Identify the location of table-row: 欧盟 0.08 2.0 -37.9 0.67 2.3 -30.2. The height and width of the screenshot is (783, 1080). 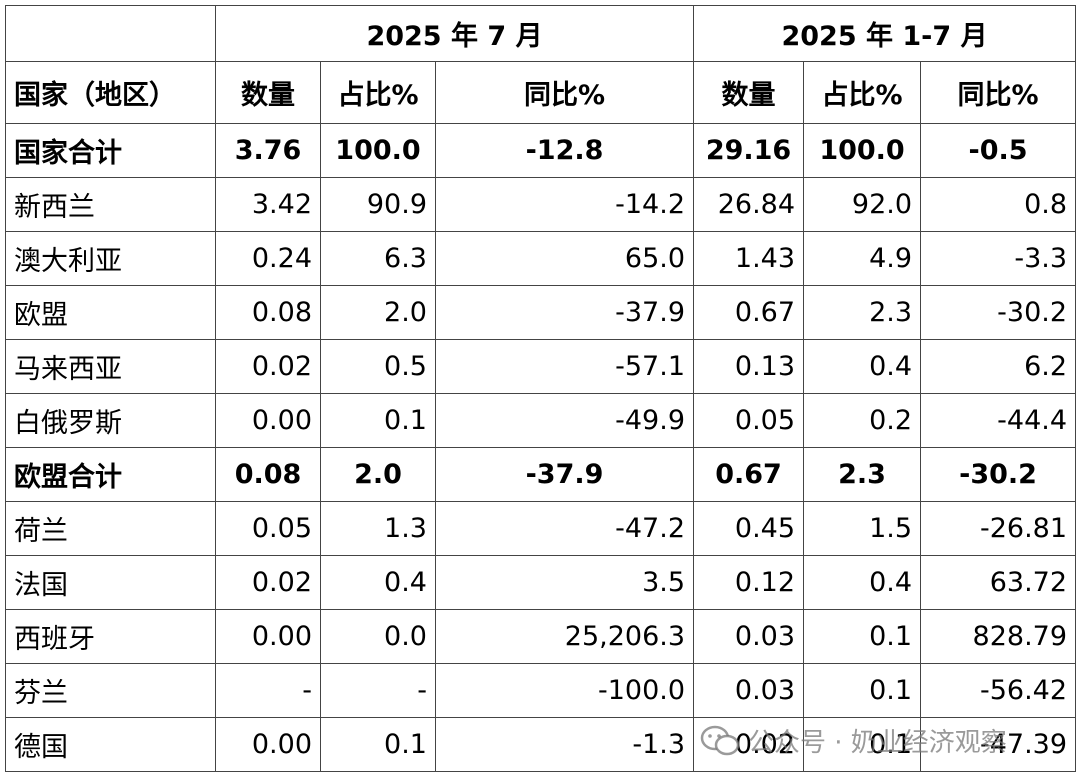
(541, 312).